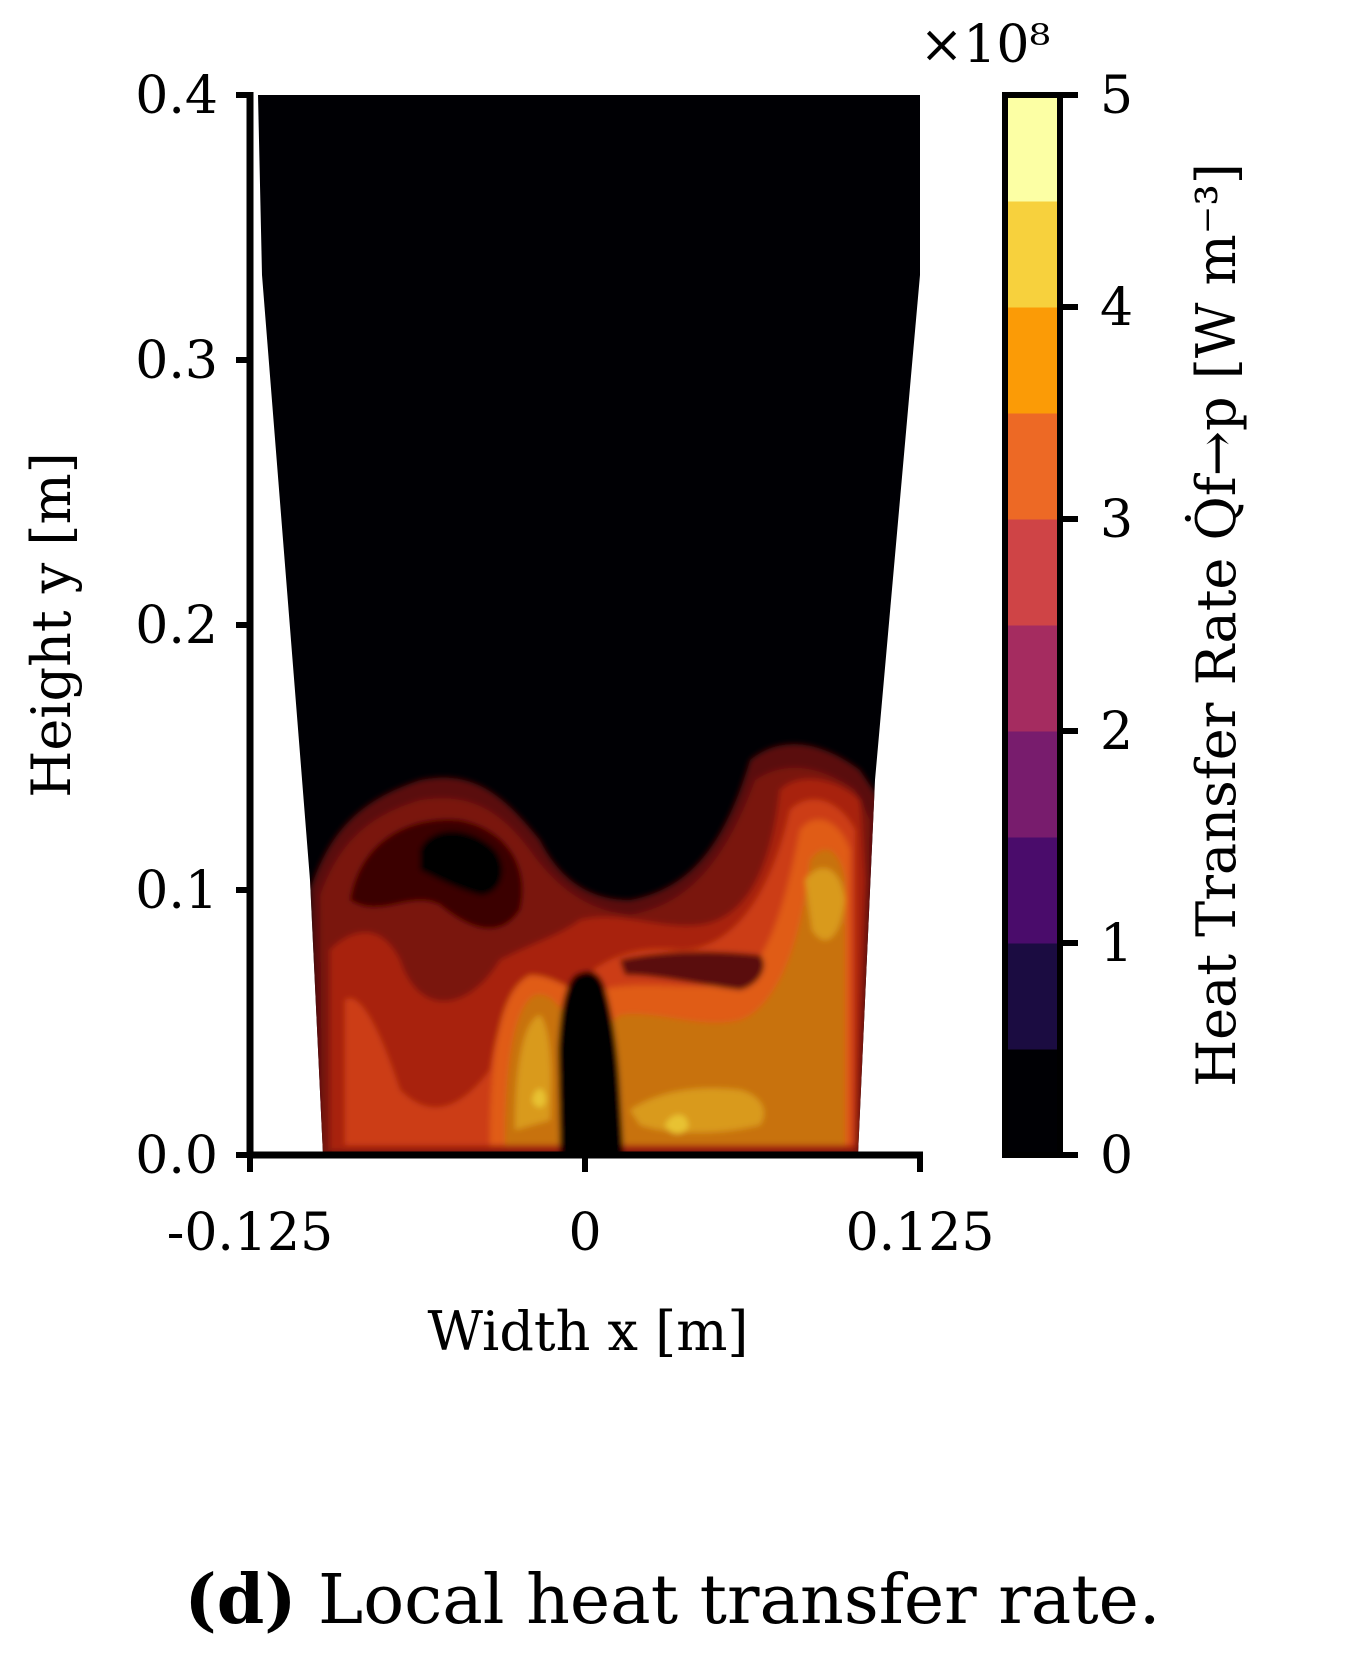 This screenshot has height=1665, width=1345. I want to click on colorbar-tick-label: 2, so click(1116, 732).